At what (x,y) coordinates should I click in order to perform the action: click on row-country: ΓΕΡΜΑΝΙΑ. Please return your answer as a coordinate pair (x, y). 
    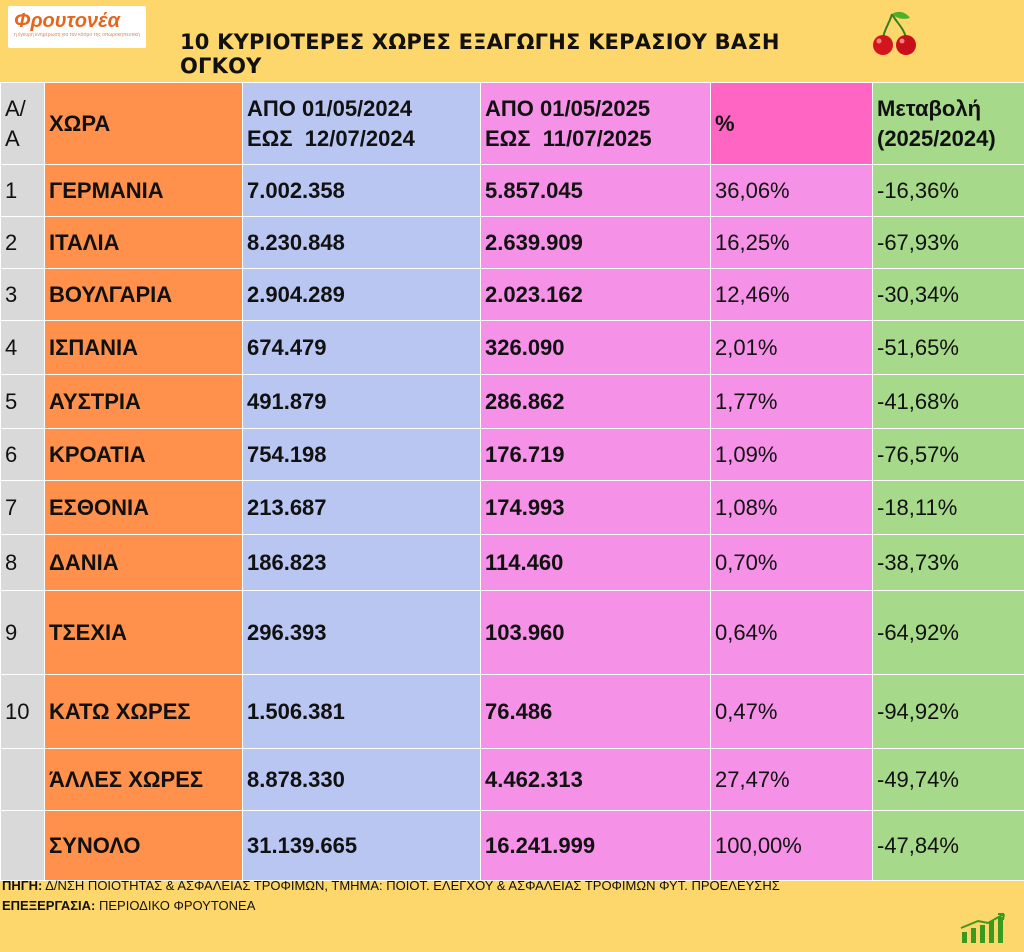
    Looking at the image, I should click on (143, 190).